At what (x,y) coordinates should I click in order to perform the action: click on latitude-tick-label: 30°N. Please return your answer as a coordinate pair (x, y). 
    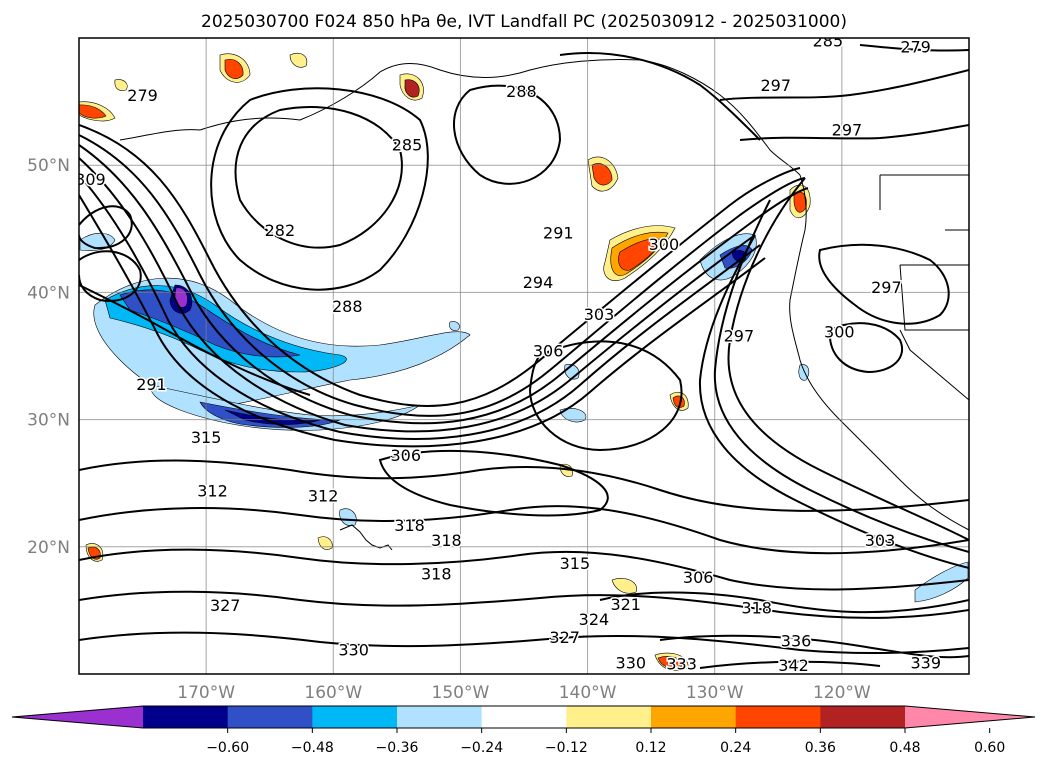
    Looking at the image, I should click on (48, 421).